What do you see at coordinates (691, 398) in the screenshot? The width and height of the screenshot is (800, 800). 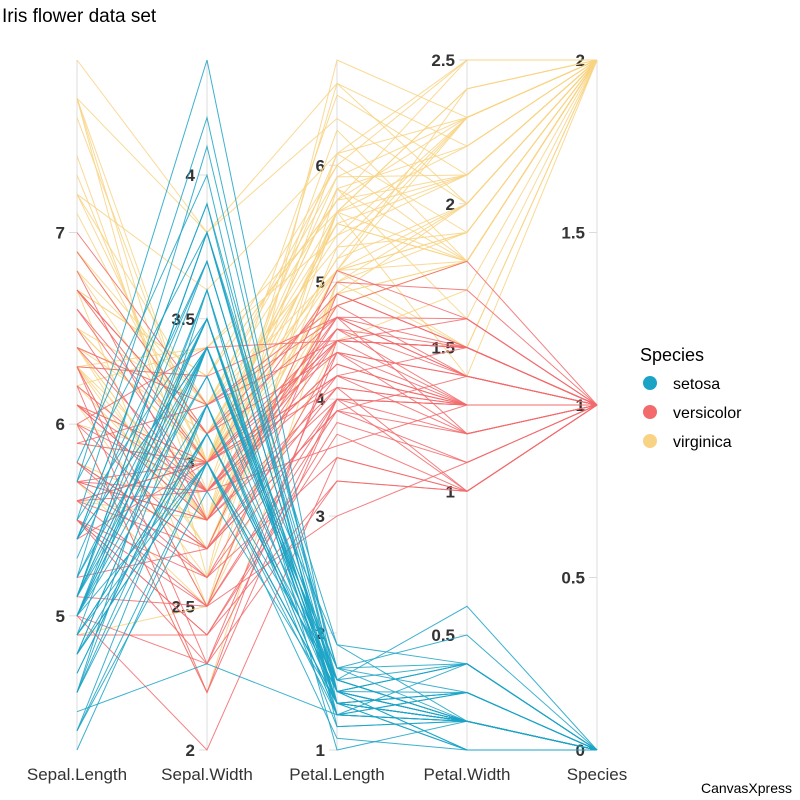 I see `legend: Species setosa versicolor virginica` at bounding box center [691, 398].